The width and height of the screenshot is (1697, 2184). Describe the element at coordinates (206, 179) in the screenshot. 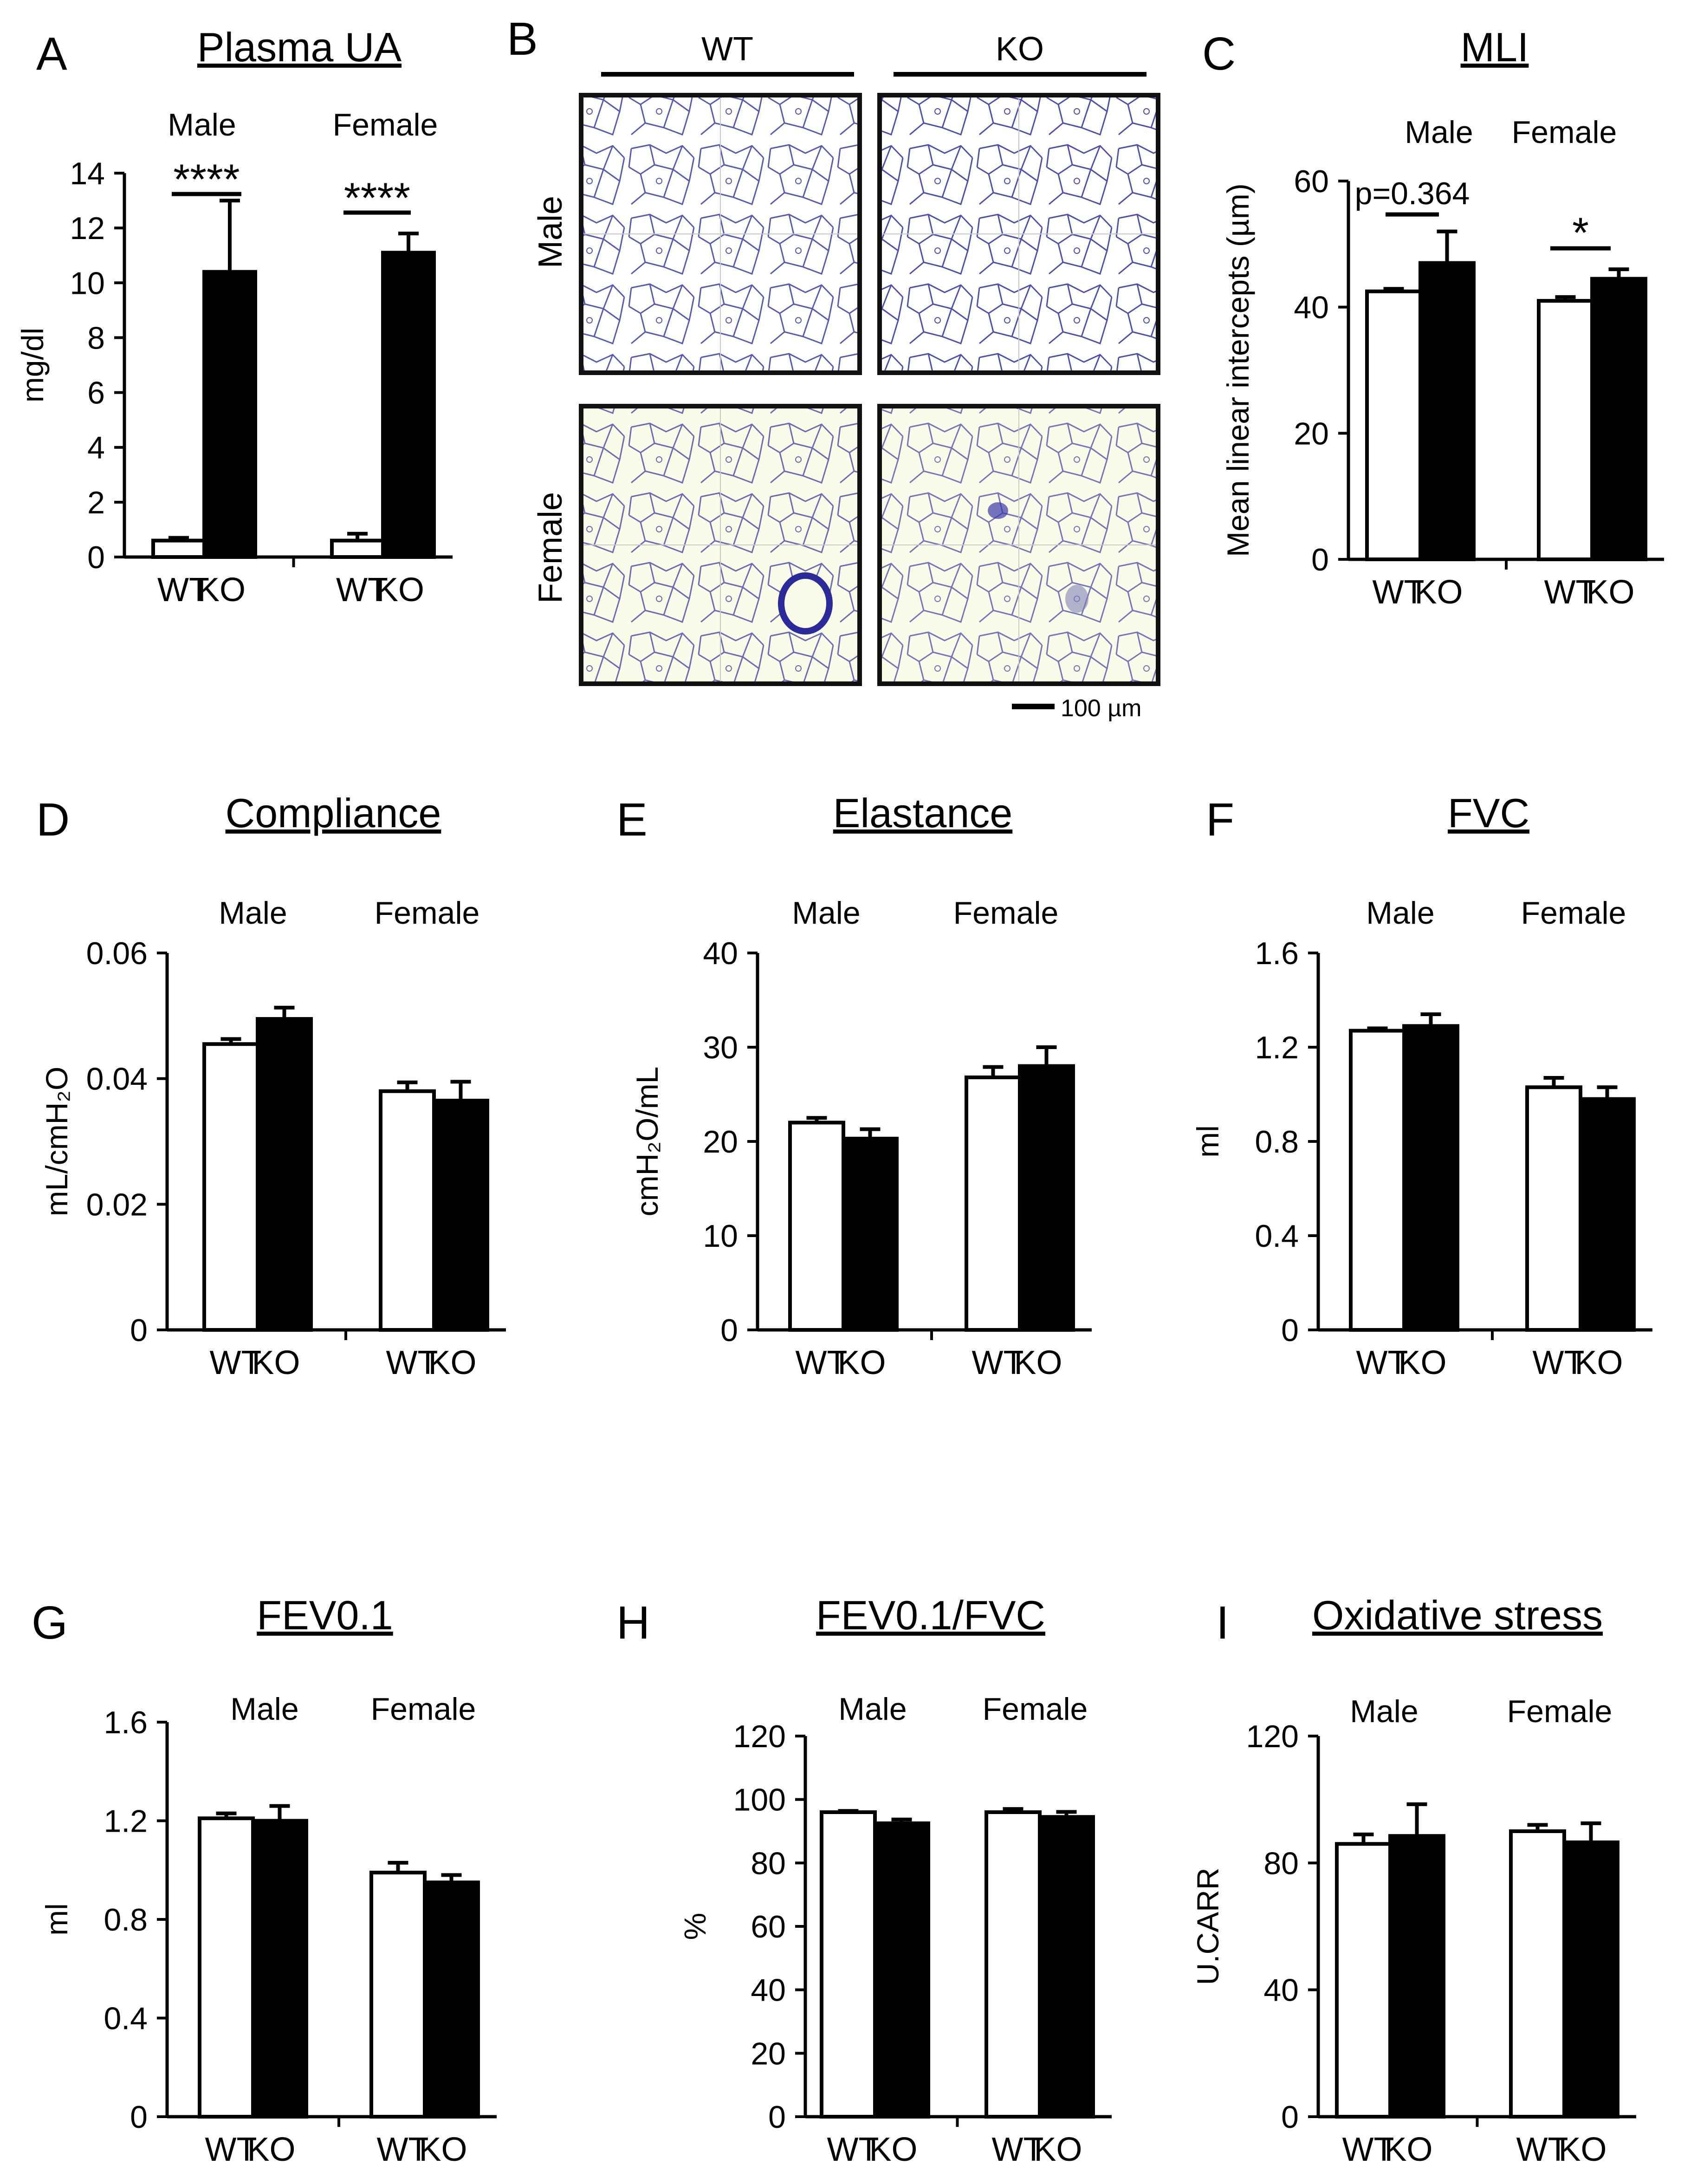

I see `significance-label: ****` at that location.